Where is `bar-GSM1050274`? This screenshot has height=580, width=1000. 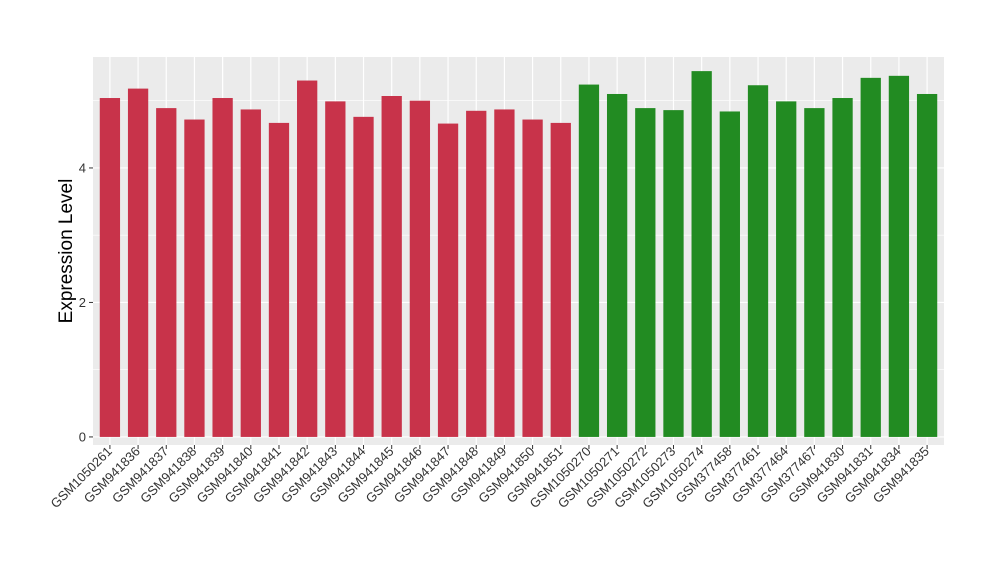
bar-GSM1050274 is located at coordinates (701, 254).